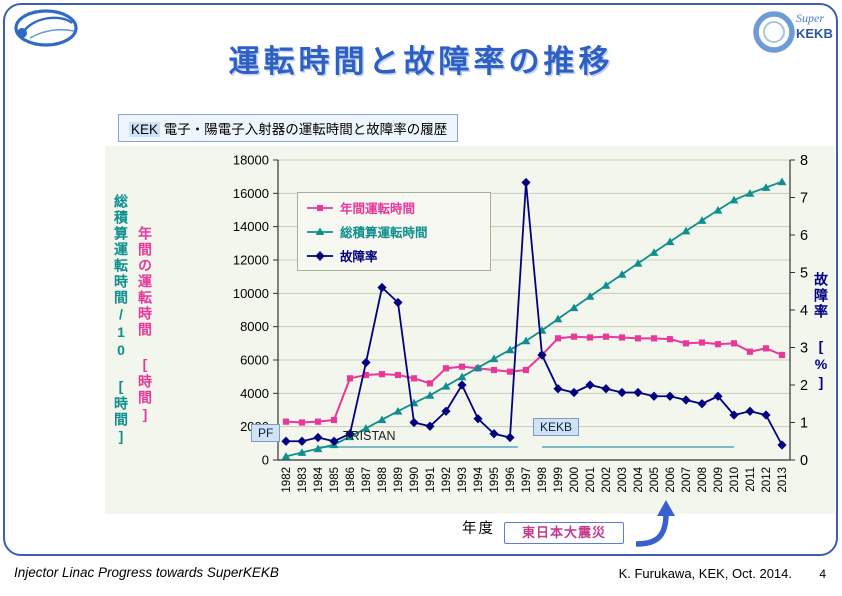 The width and height of the screenshot is (842, 596). I want to click on x-axis-tick-label: 2006, so click(671, 480).